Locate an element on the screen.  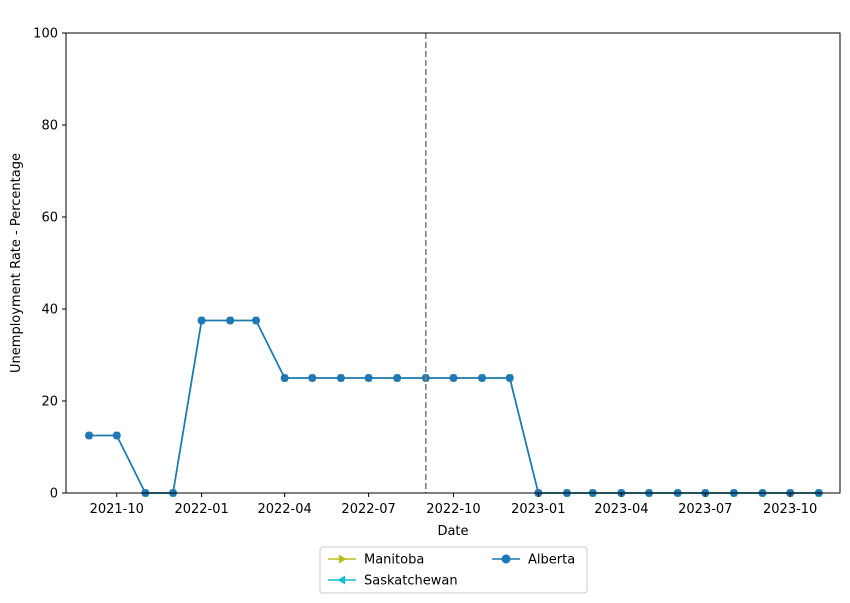
y-tick-label: 40 is located at coordinates (49, 310).